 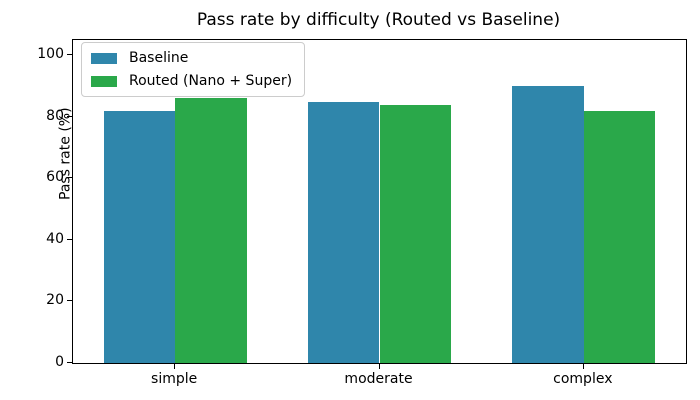 I want to click on legend: Baseline Routed (Nano + Super), so click(x=193, y=69).